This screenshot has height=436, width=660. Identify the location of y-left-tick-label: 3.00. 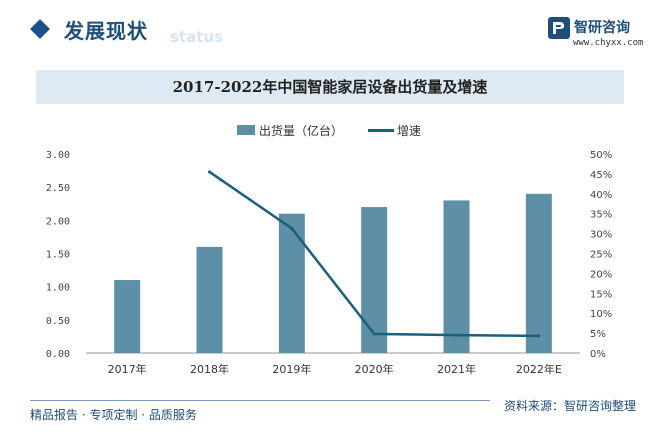
(58, 155).